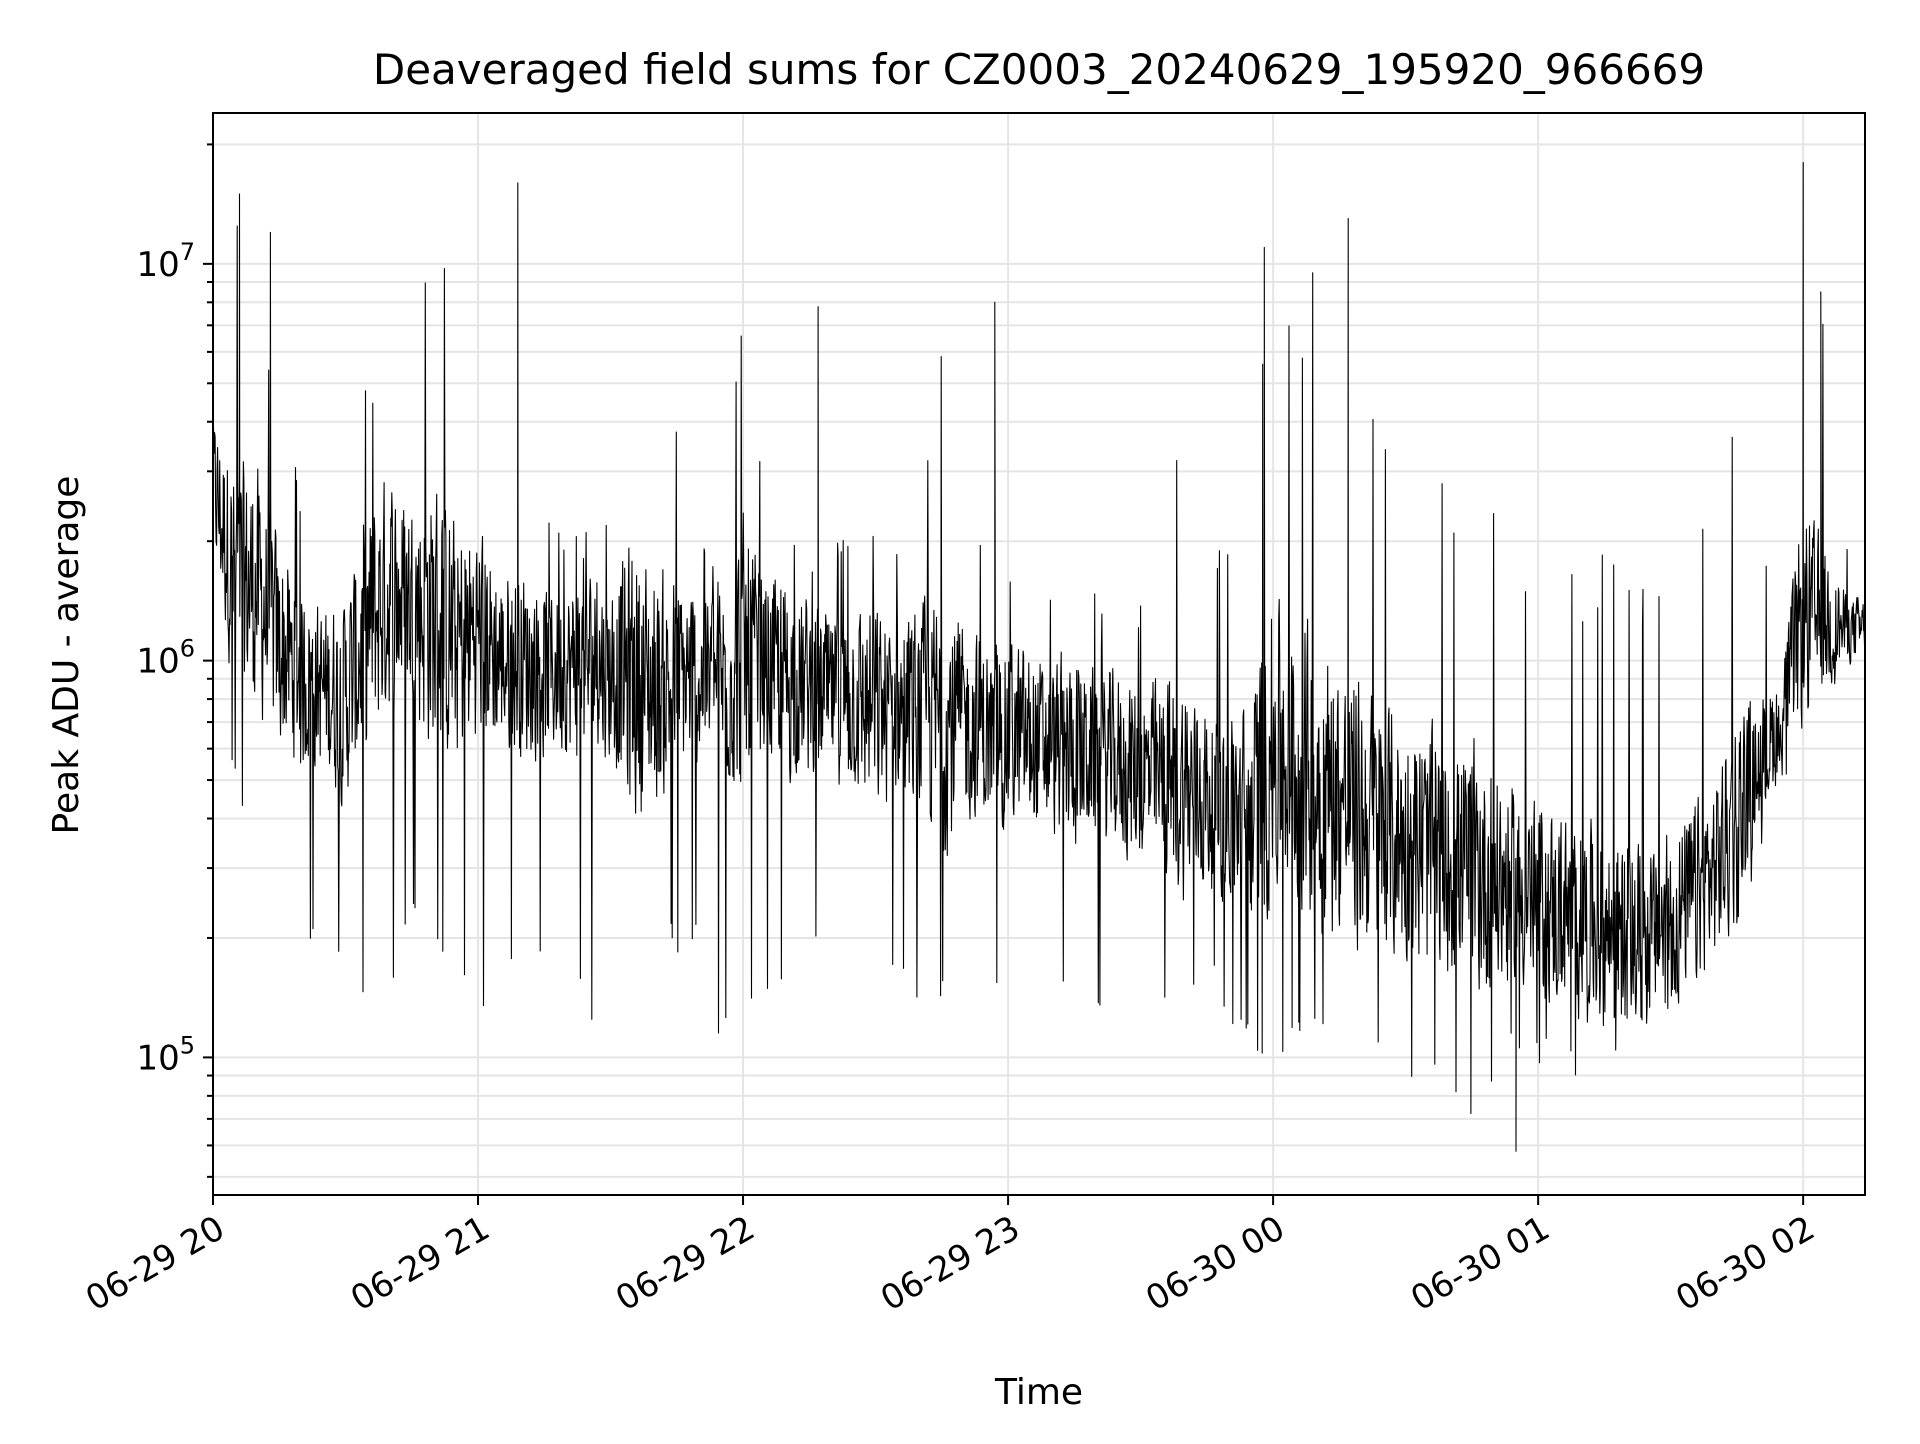 This screenshot has height=1444, width=1920. What do you see at coordinates (1038, 1392) in the screenshot?
I see `x-axis-label: Time` at bounding box center [1038, 1392].